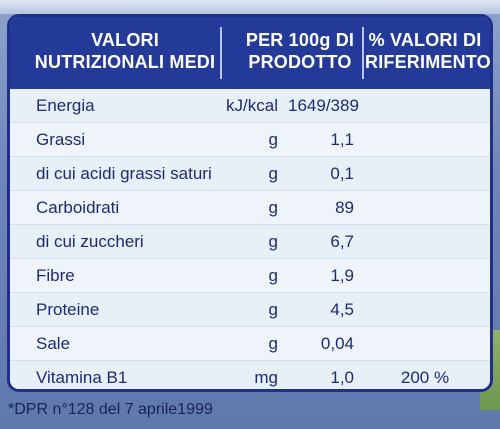  I want to click on nutrition-row-salt: Sale g 0,04, so click(250, 344).